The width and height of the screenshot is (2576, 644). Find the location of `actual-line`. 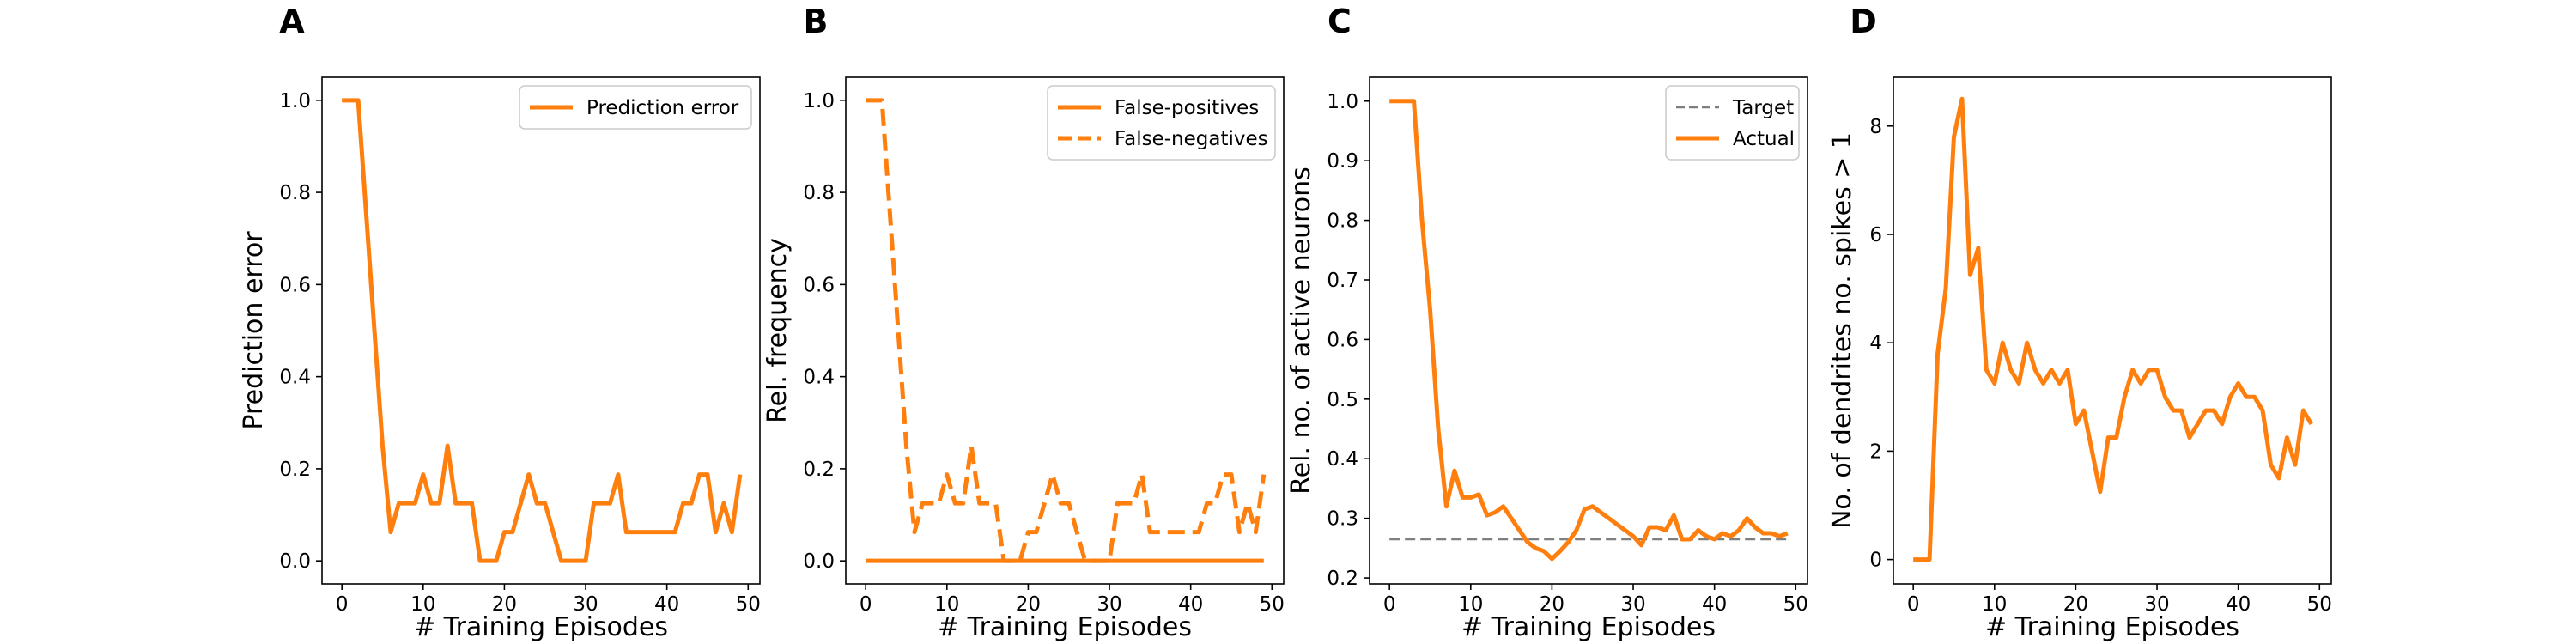

actual-line is located at coordinates (1589, 330).